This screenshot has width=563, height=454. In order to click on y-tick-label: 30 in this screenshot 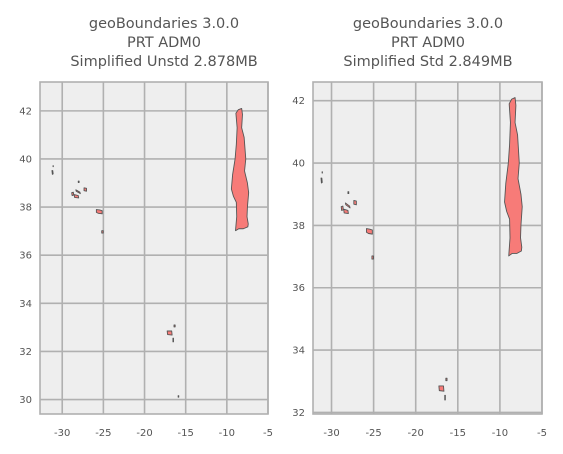, I will do `click(25, 400)`.